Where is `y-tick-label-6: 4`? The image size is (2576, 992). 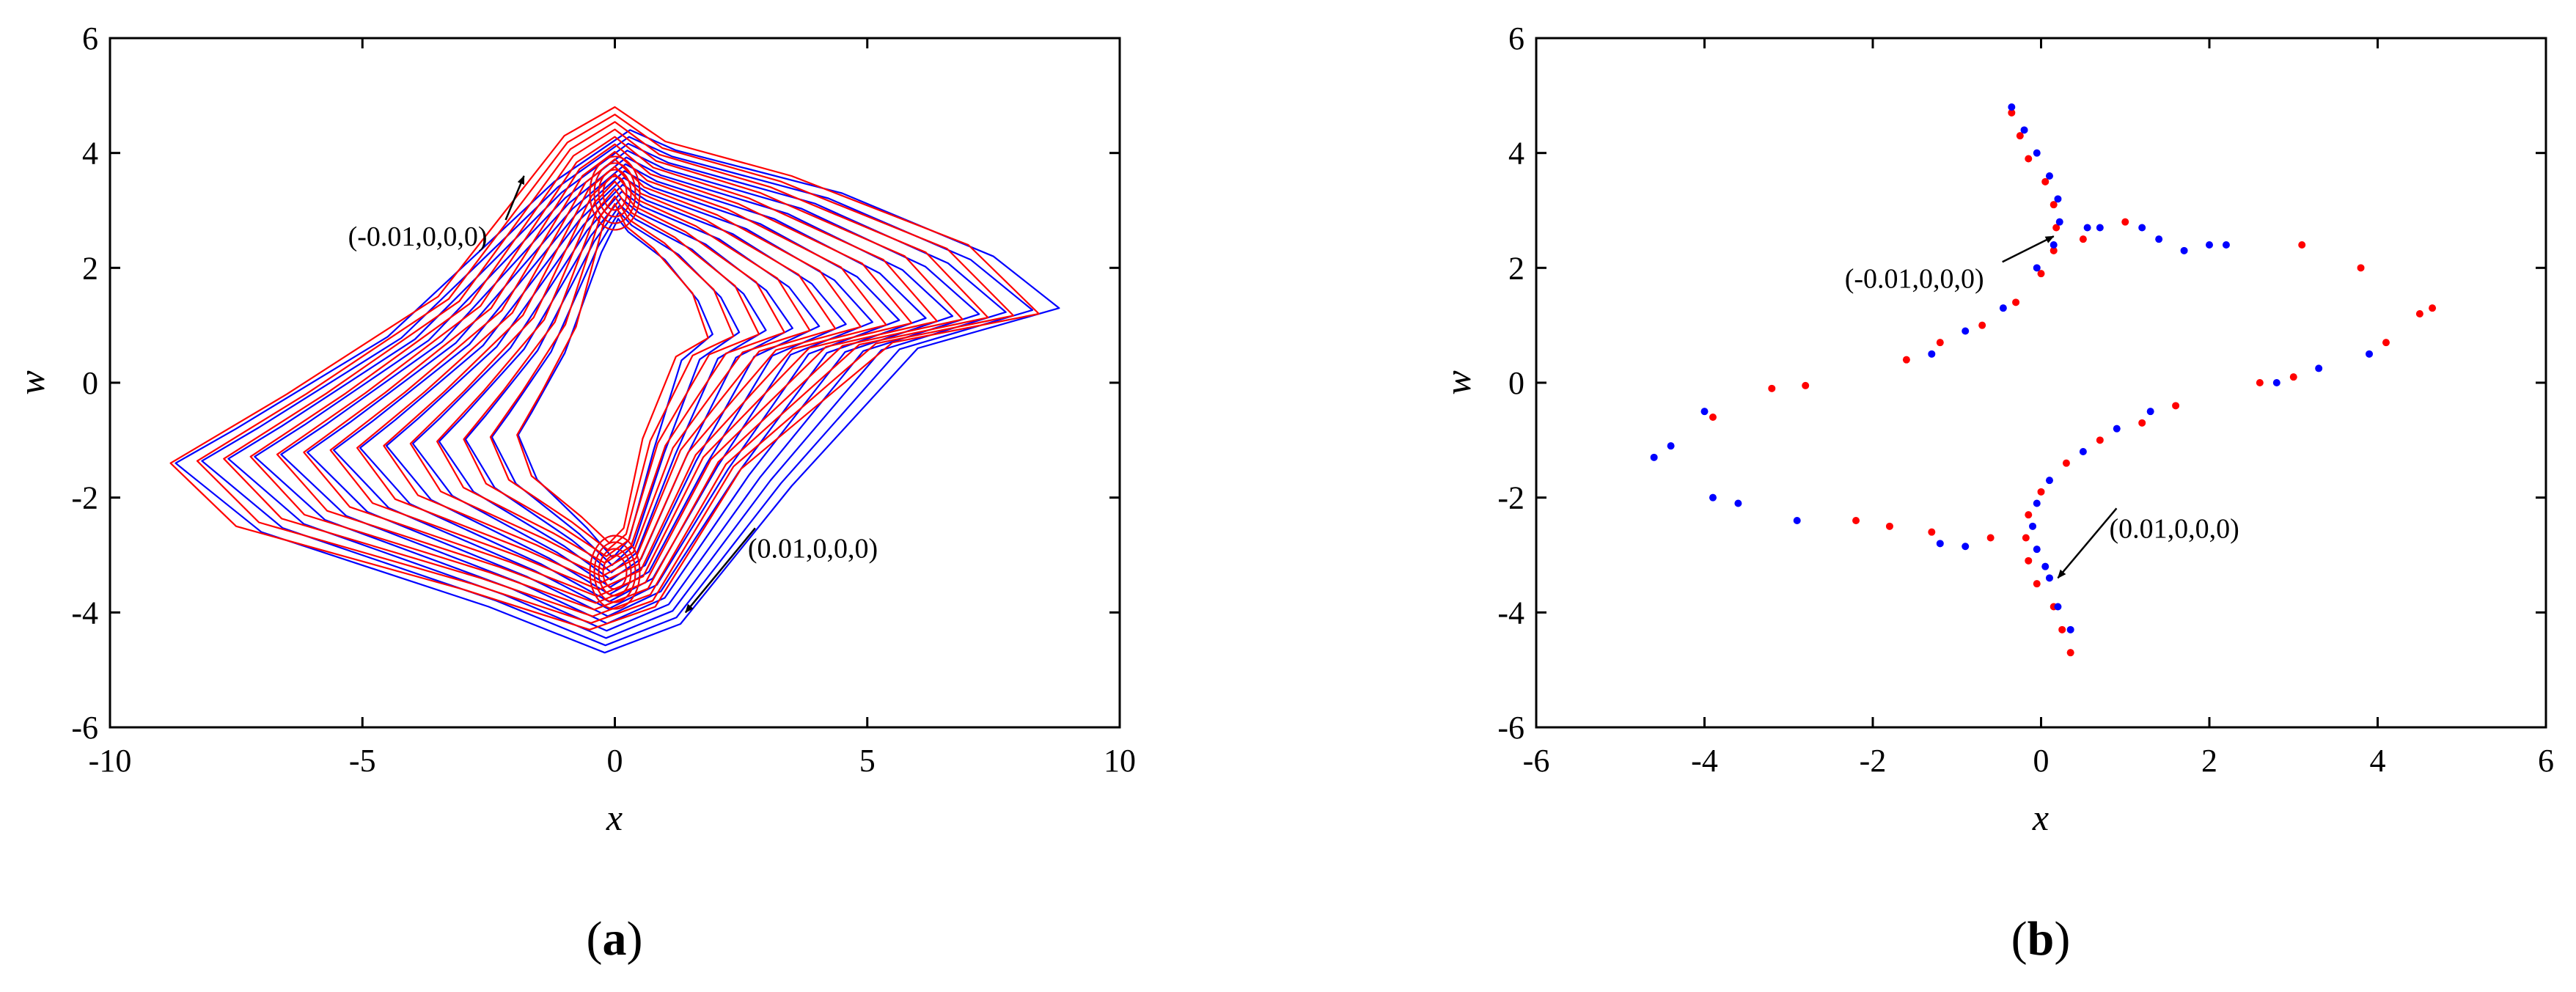 y-tick-label-6: 4 is located at coordinates (90, 154).